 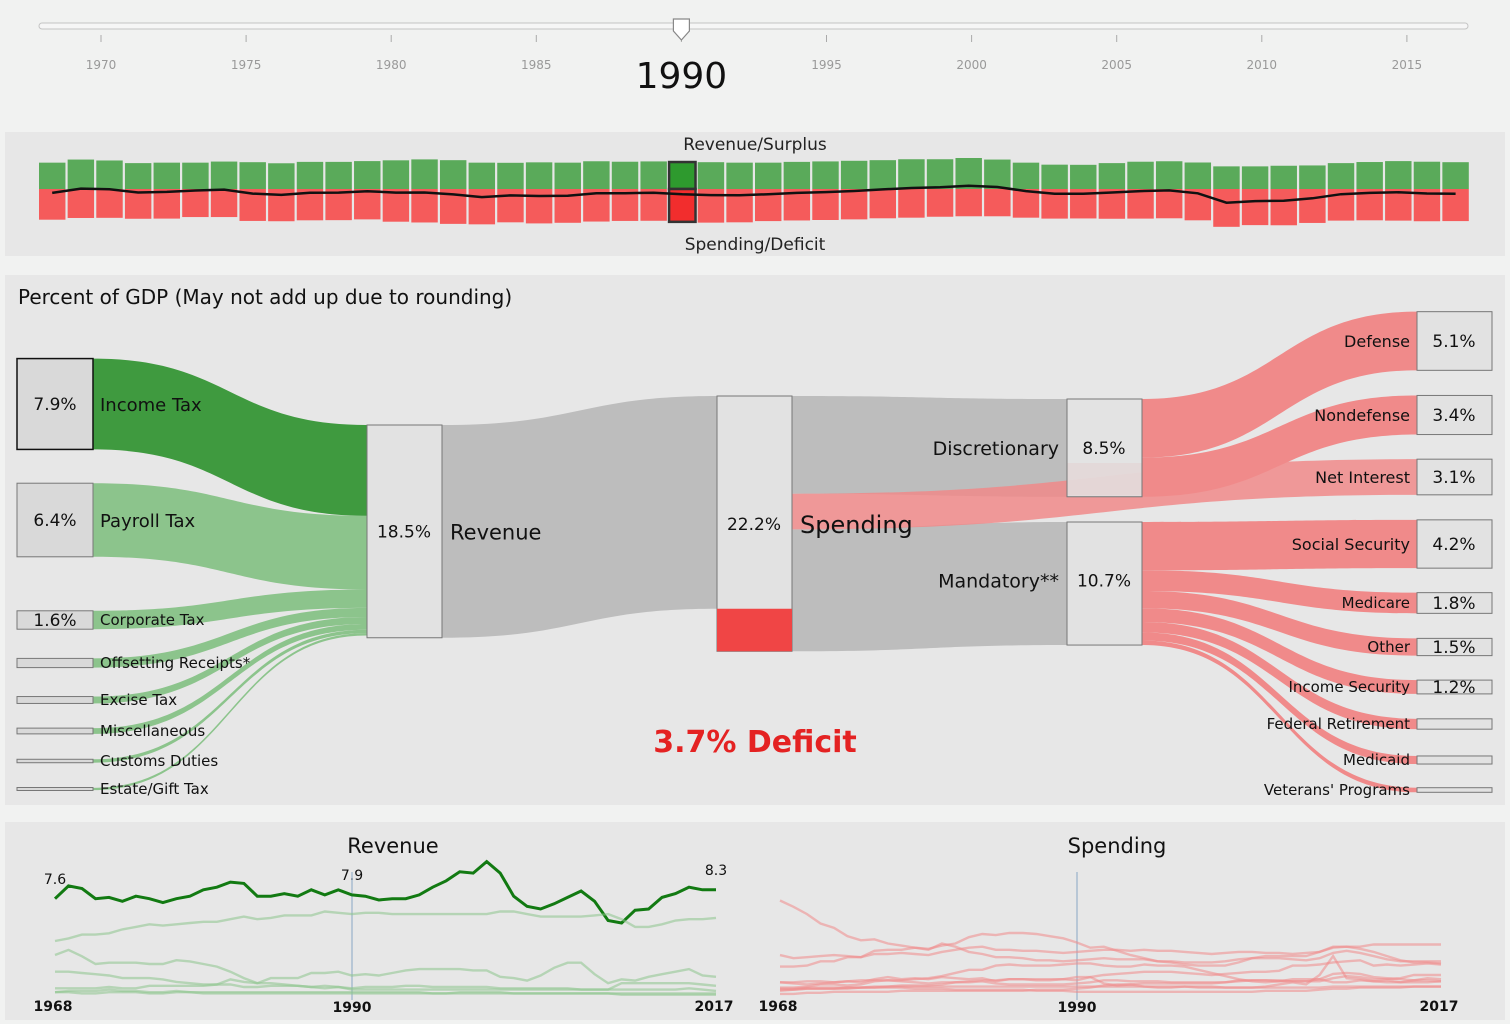 I want to click on overview-chart: Revenue/Surplus Spending/Deficit, so click(x=754, y=195).